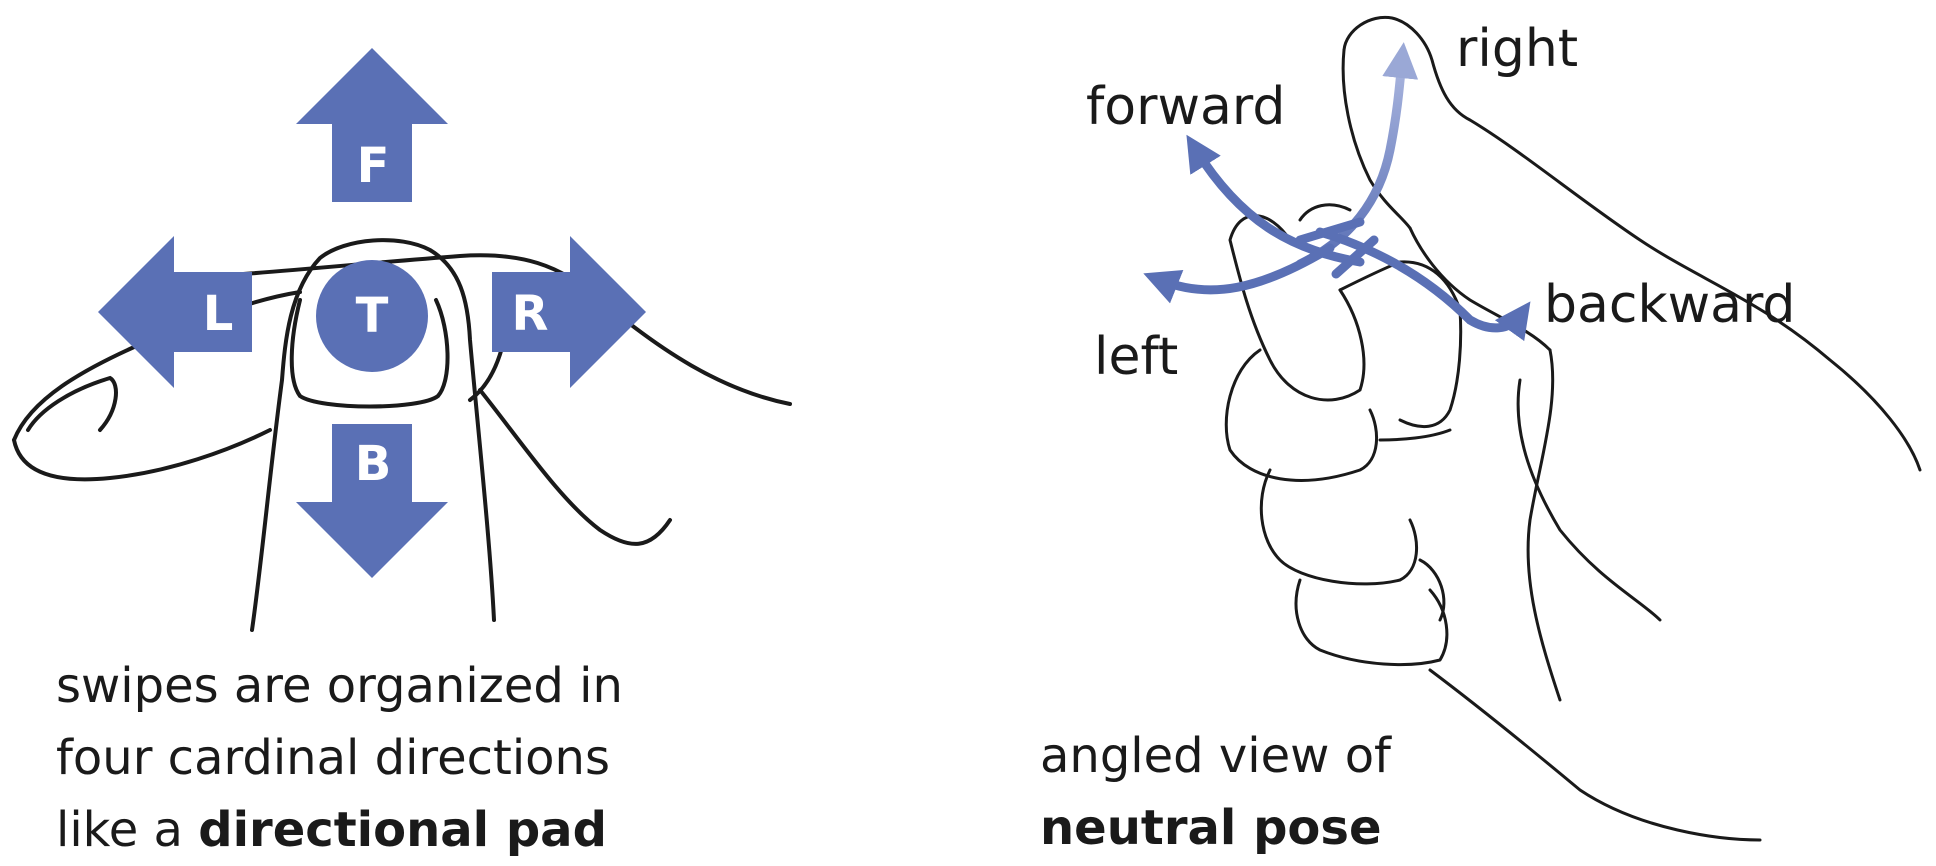 This screenshot has height=866, width=1936. Describe the element at coordinates (1275, 200) in the screenshot. I see `forward-gesture-arrow` at that location.